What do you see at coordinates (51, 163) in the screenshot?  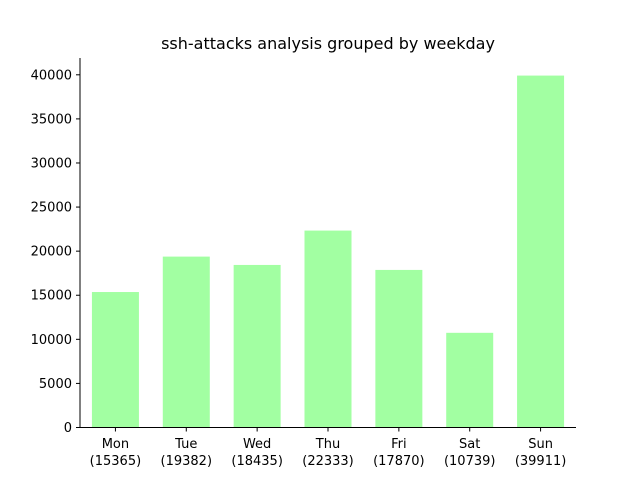 I see `y-tick-label: 30000` at bounding box center [51, 163].